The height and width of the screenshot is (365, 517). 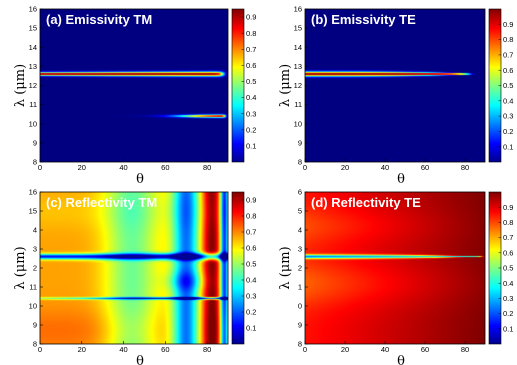 What do you see at coordinates (101, 202) in the screenshot?
I see `panel-title: (c) Reflectivity TM` at bounding box center [101, 202].